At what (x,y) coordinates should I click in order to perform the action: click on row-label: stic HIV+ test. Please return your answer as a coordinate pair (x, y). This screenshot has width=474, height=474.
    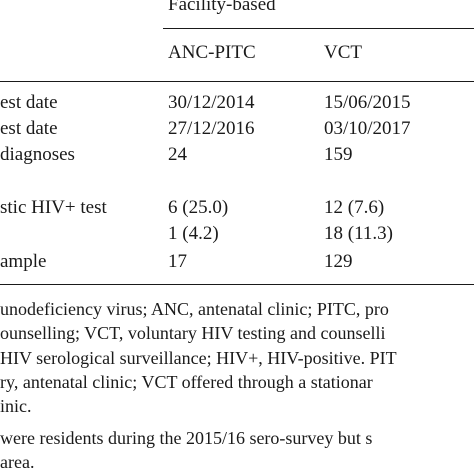
    Looking at the image, I should click on (53, 207).